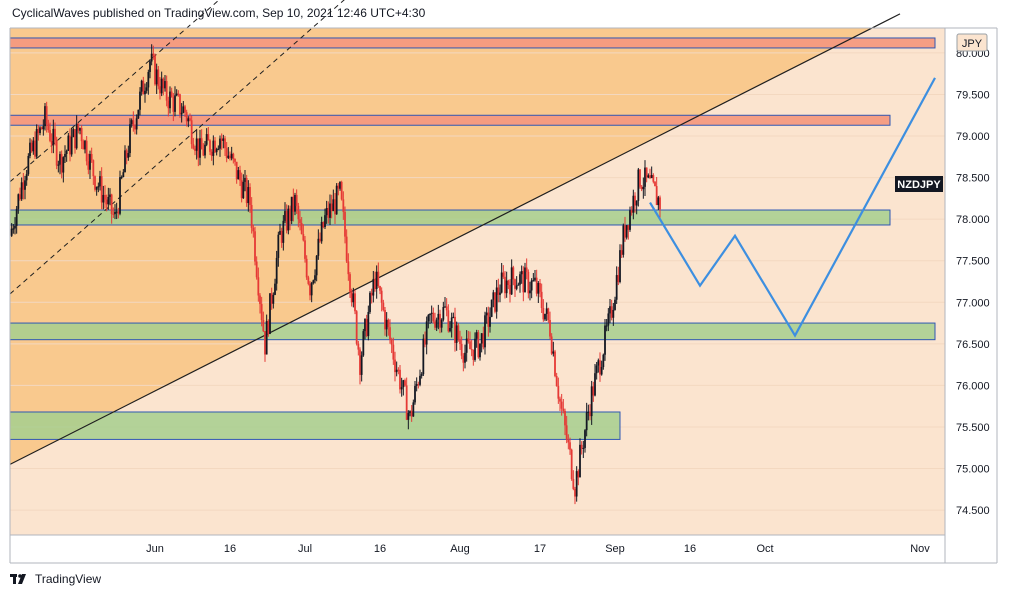 This screenshot has height=598, width=1009. I want to click on y-tick-label: 75.000, so click(973, 470).